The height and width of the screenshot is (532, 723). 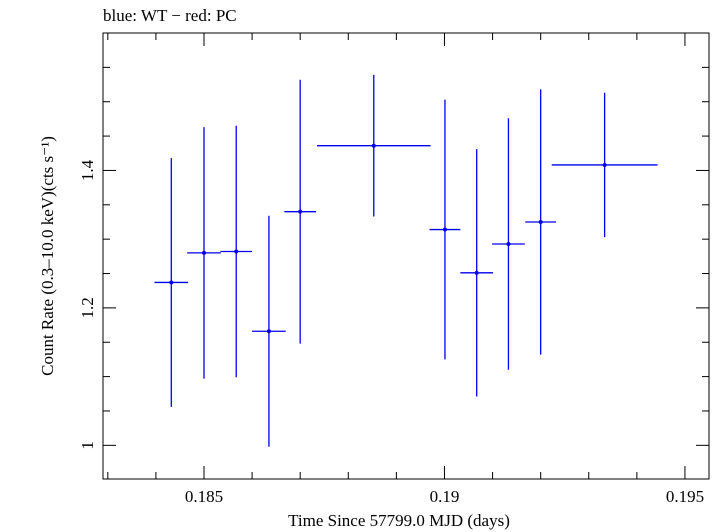 What do you see at coordinates (47, 256) in the screenshot?
I see `y-axis-label: Count Rate (0.3–10.0 keV)(cts s⁻¹)` at bounding box center [47, 256].